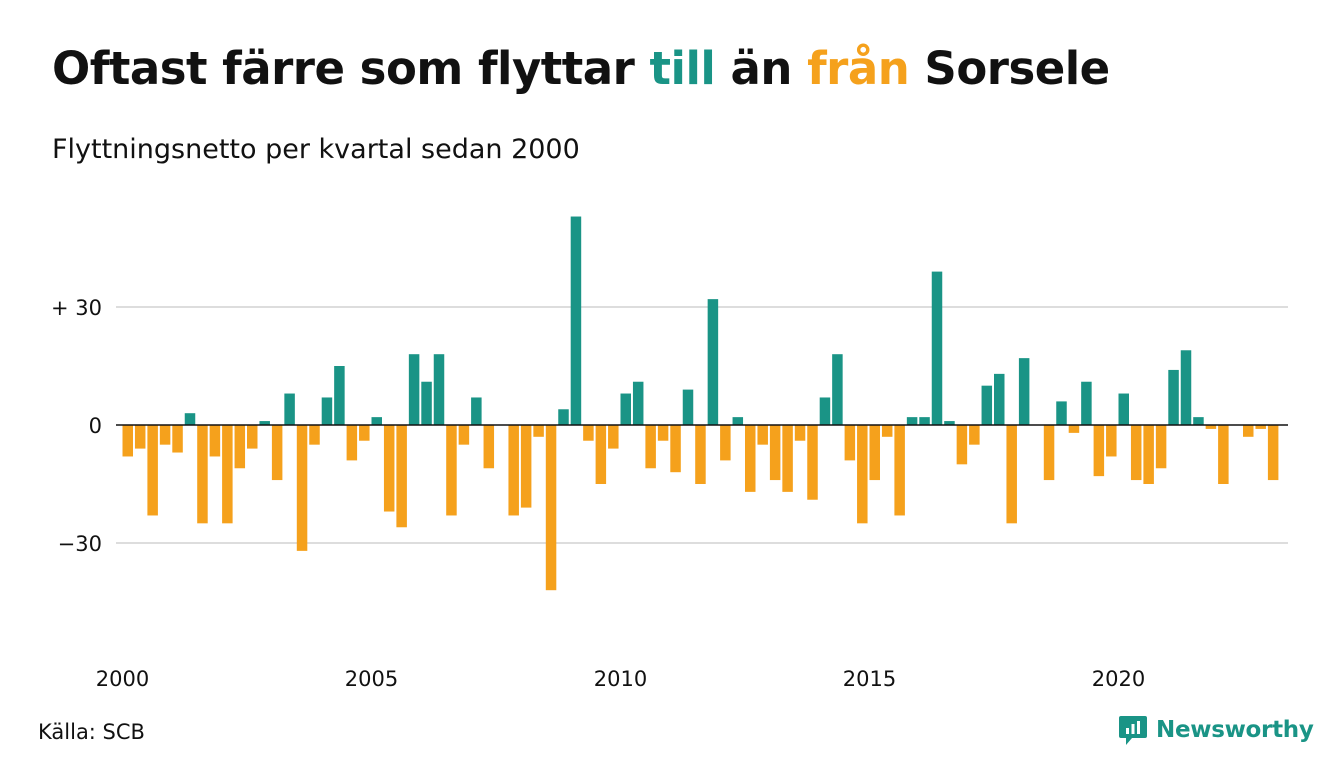 Image resolution: width=1340 pixels, height=780 pixels. I want to click on brand-name: Newsworthy, so click(1235, 730).